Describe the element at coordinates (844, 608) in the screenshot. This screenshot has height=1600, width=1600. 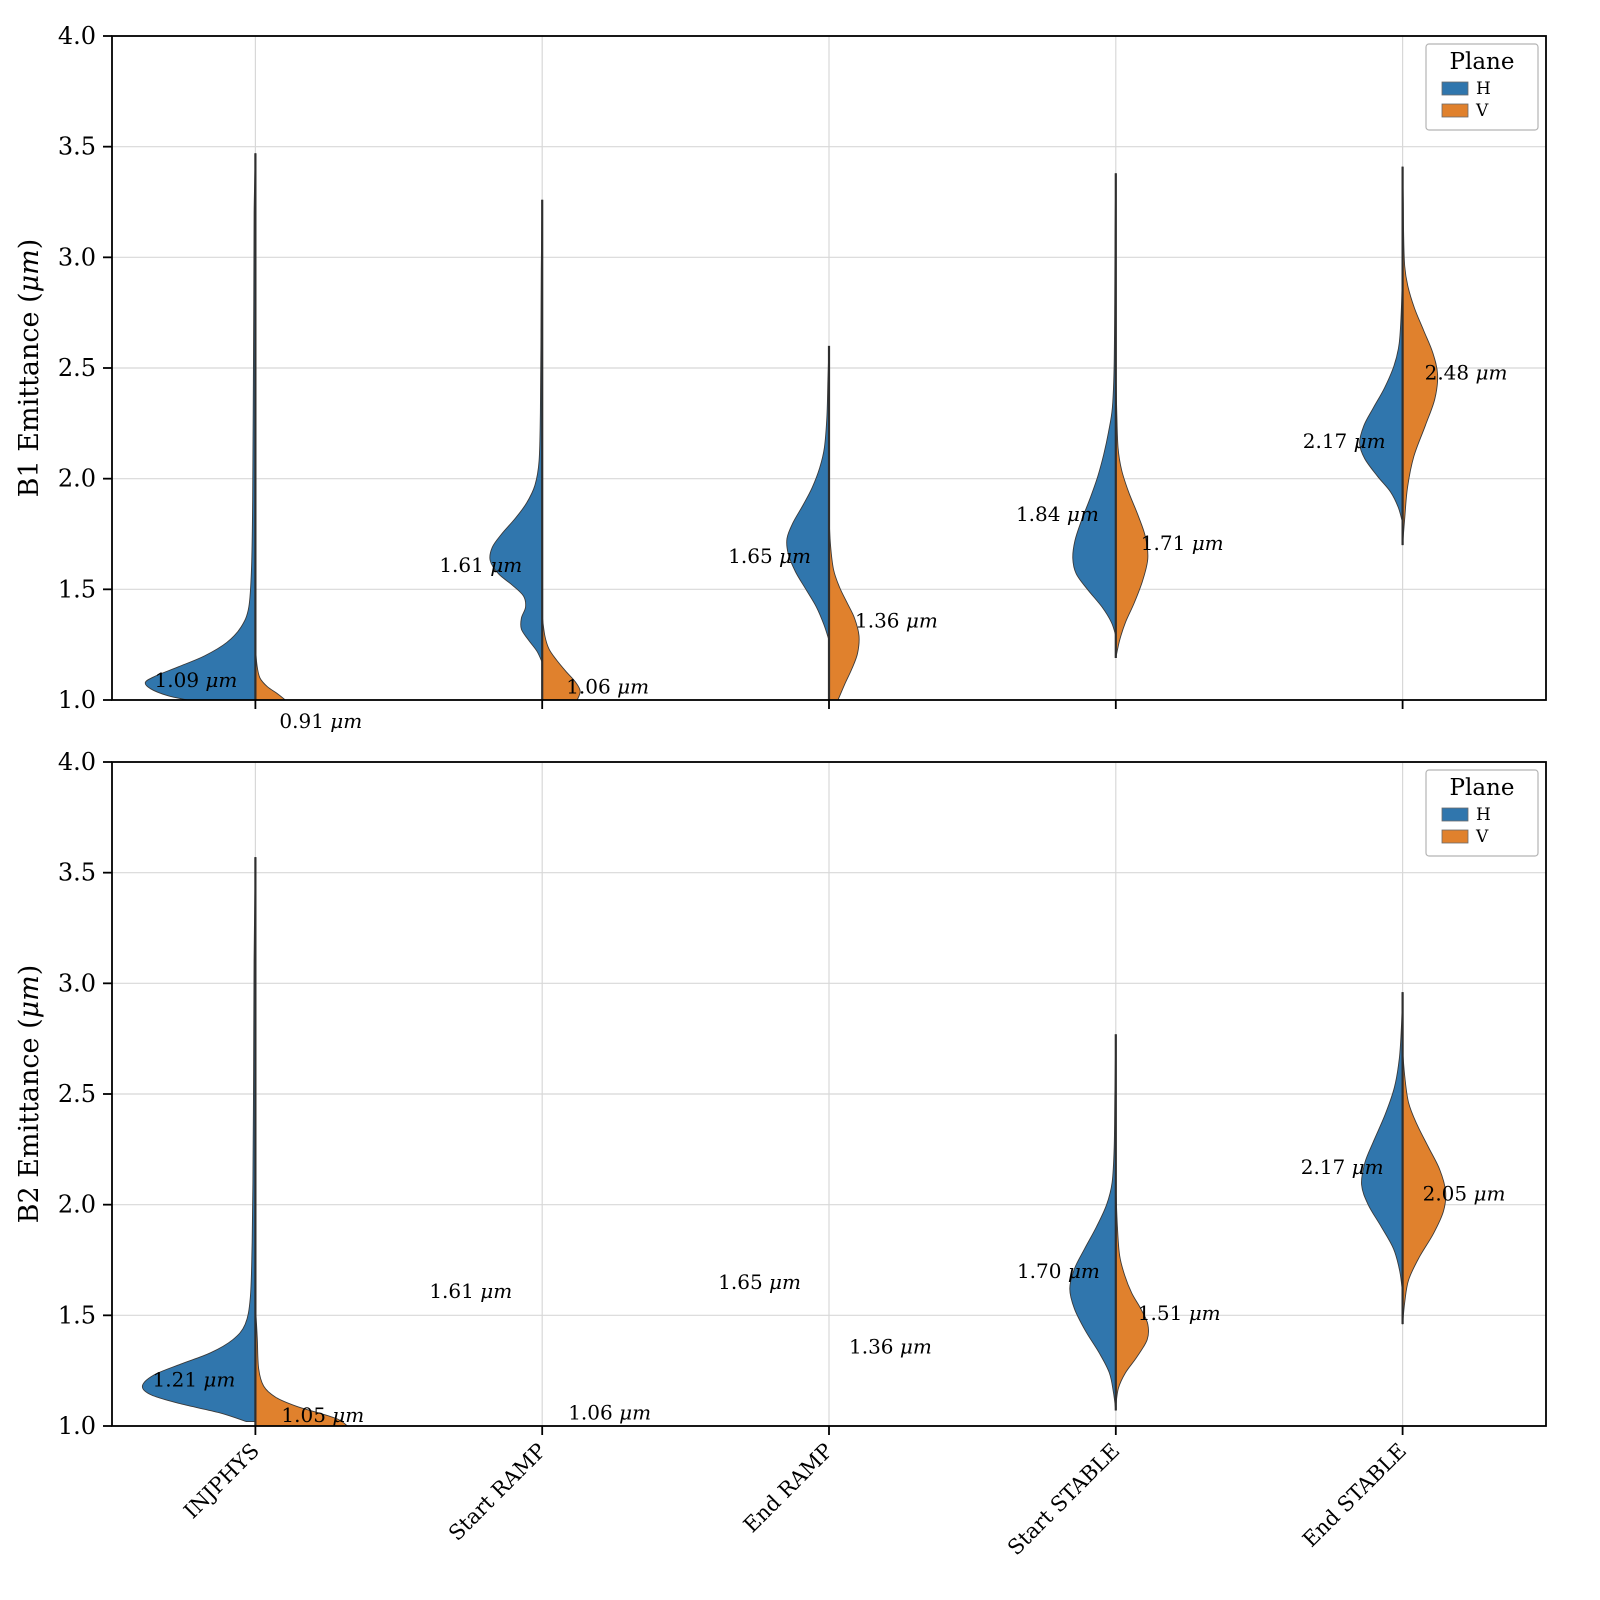
I see `violin-B1-End-RAMP-V` at that location.